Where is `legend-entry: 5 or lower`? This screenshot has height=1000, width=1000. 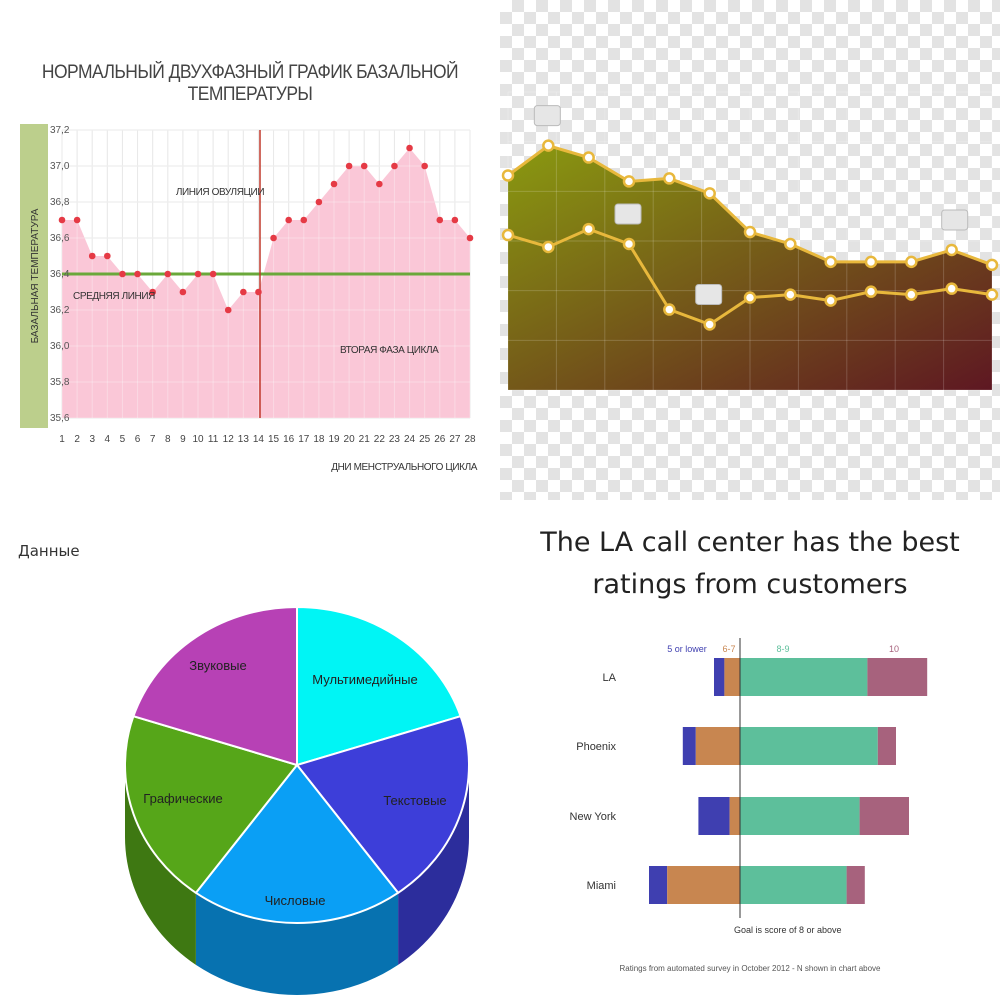
legend-entry: 5 or lower is located at coordinates (687, 649).